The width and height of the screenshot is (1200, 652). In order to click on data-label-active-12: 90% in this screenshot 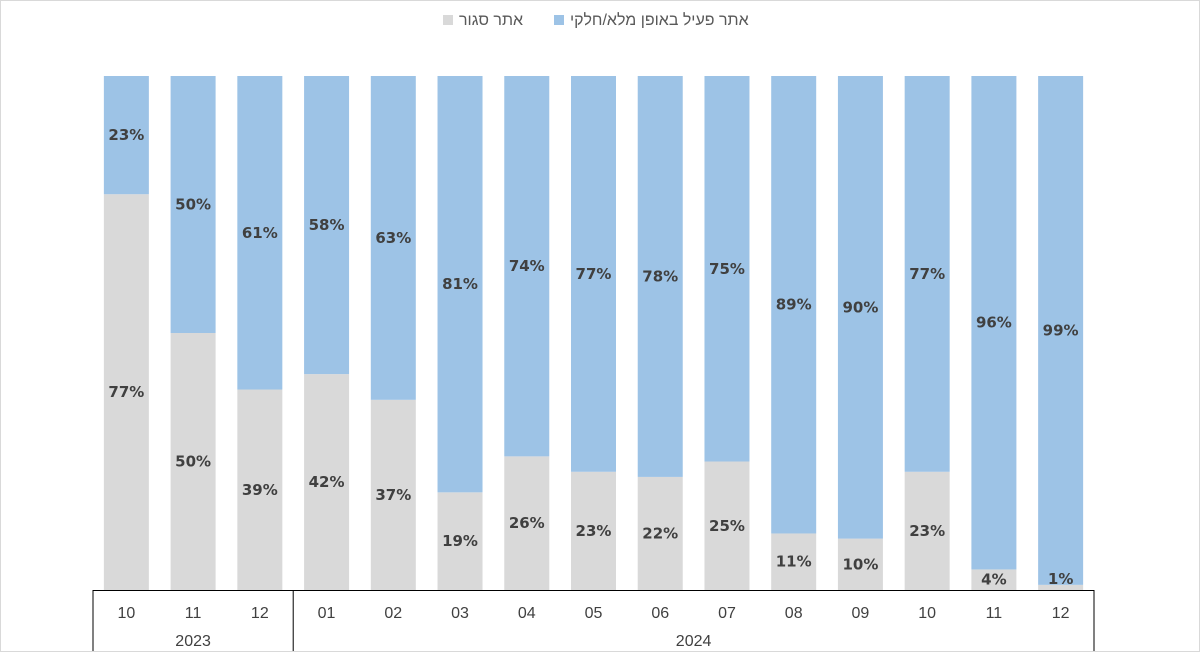, I will do `click(860, 307)`.